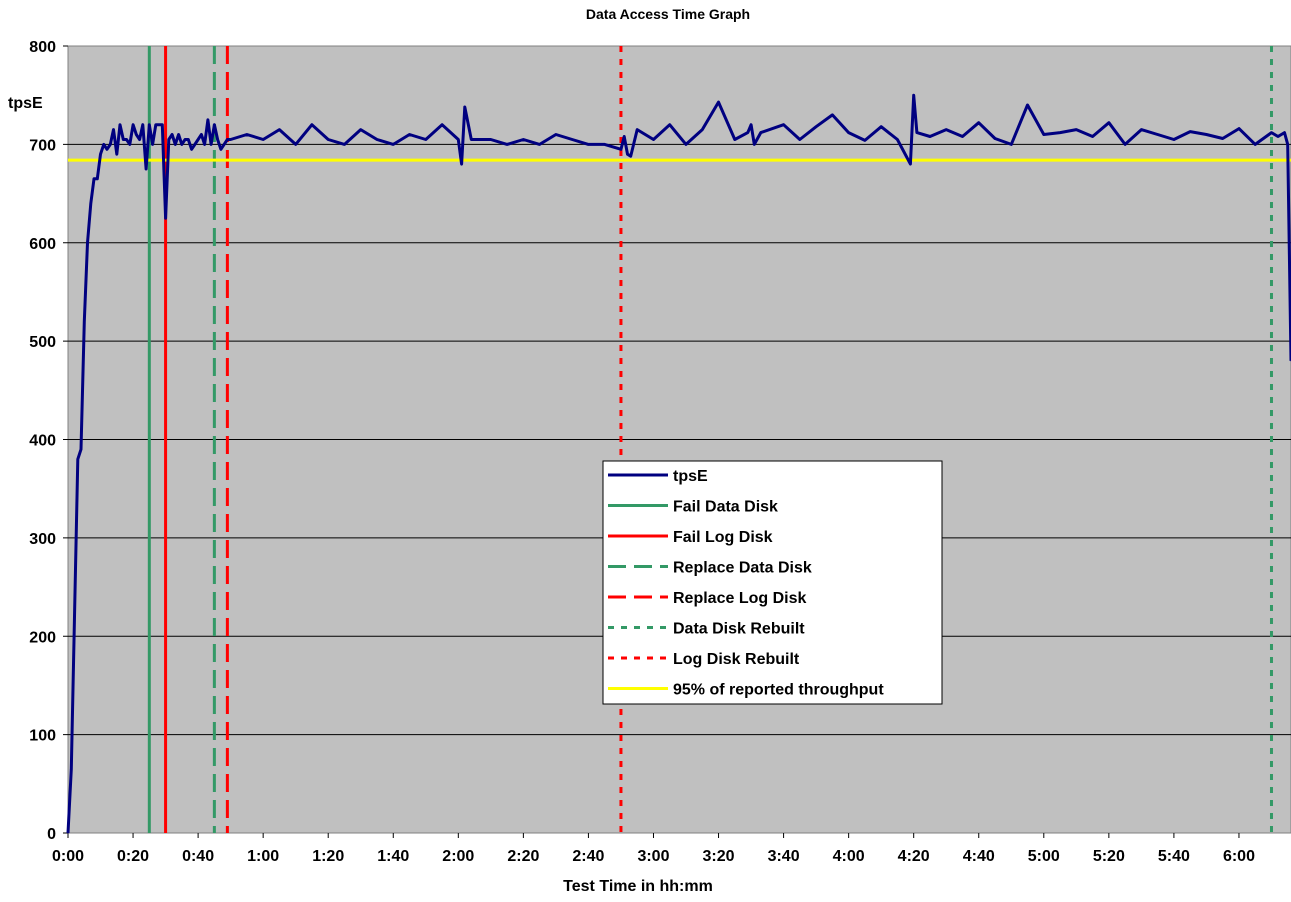  Describe the element at coordinates (719, 856) in the screenshot. I see `x-tick-label: 3:20` at that location.